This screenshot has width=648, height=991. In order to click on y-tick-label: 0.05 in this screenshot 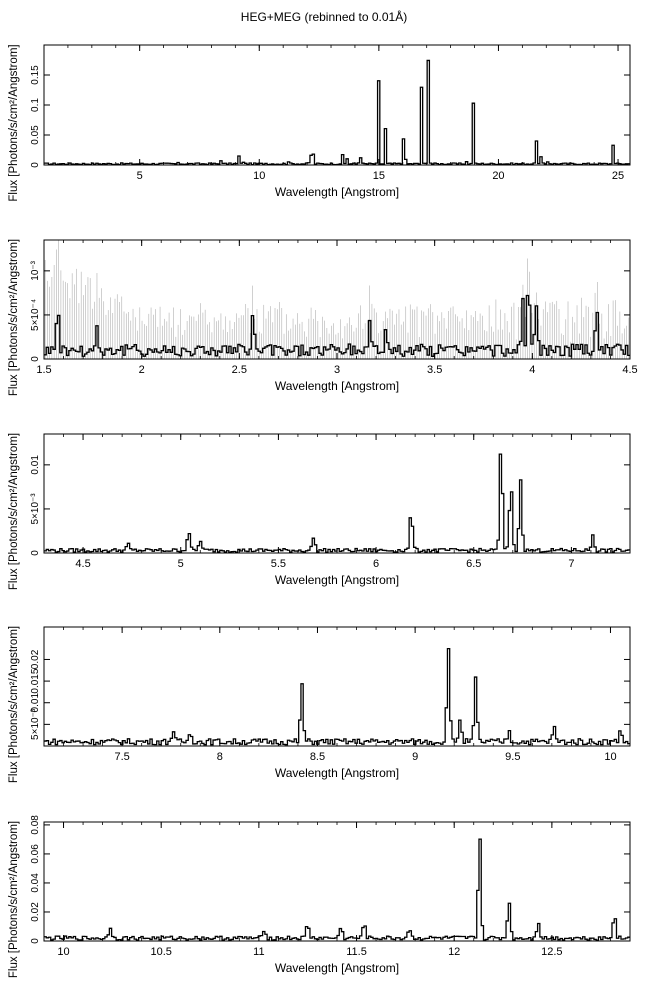, I will do `click(35, 135)`.